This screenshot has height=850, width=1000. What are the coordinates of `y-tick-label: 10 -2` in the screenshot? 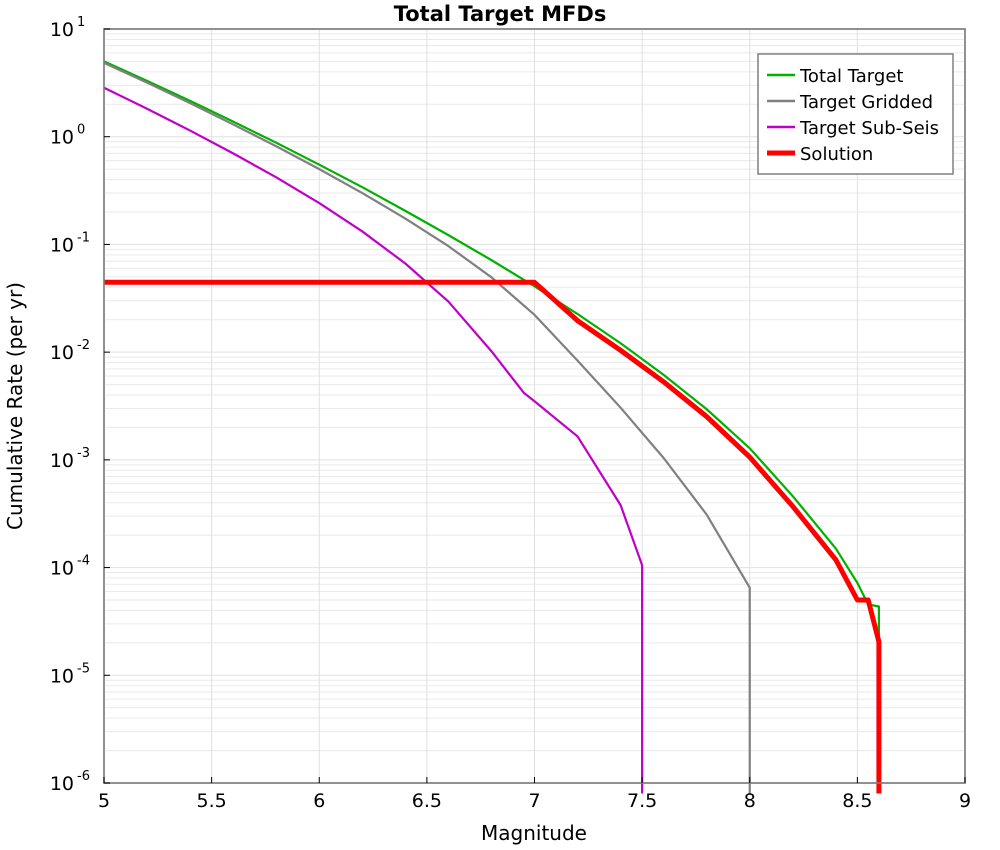 It's located at (70, 351).